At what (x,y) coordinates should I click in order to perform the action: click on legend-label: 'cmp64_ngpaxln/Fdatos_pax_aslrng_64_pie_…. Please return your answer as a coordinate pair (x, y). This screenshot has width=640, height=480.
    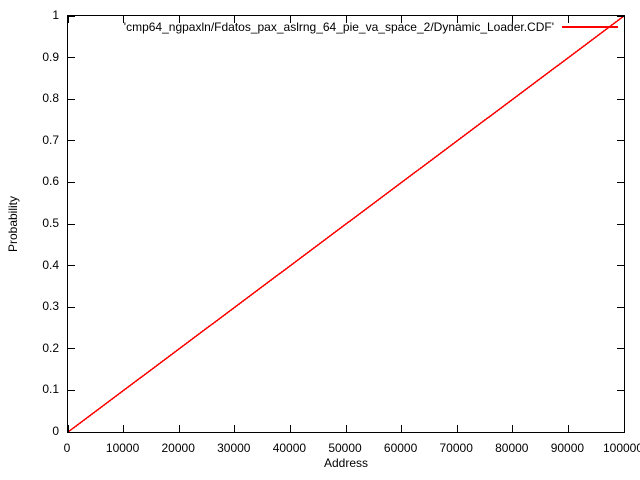
    Looking at the image, I should click on (338, 27).